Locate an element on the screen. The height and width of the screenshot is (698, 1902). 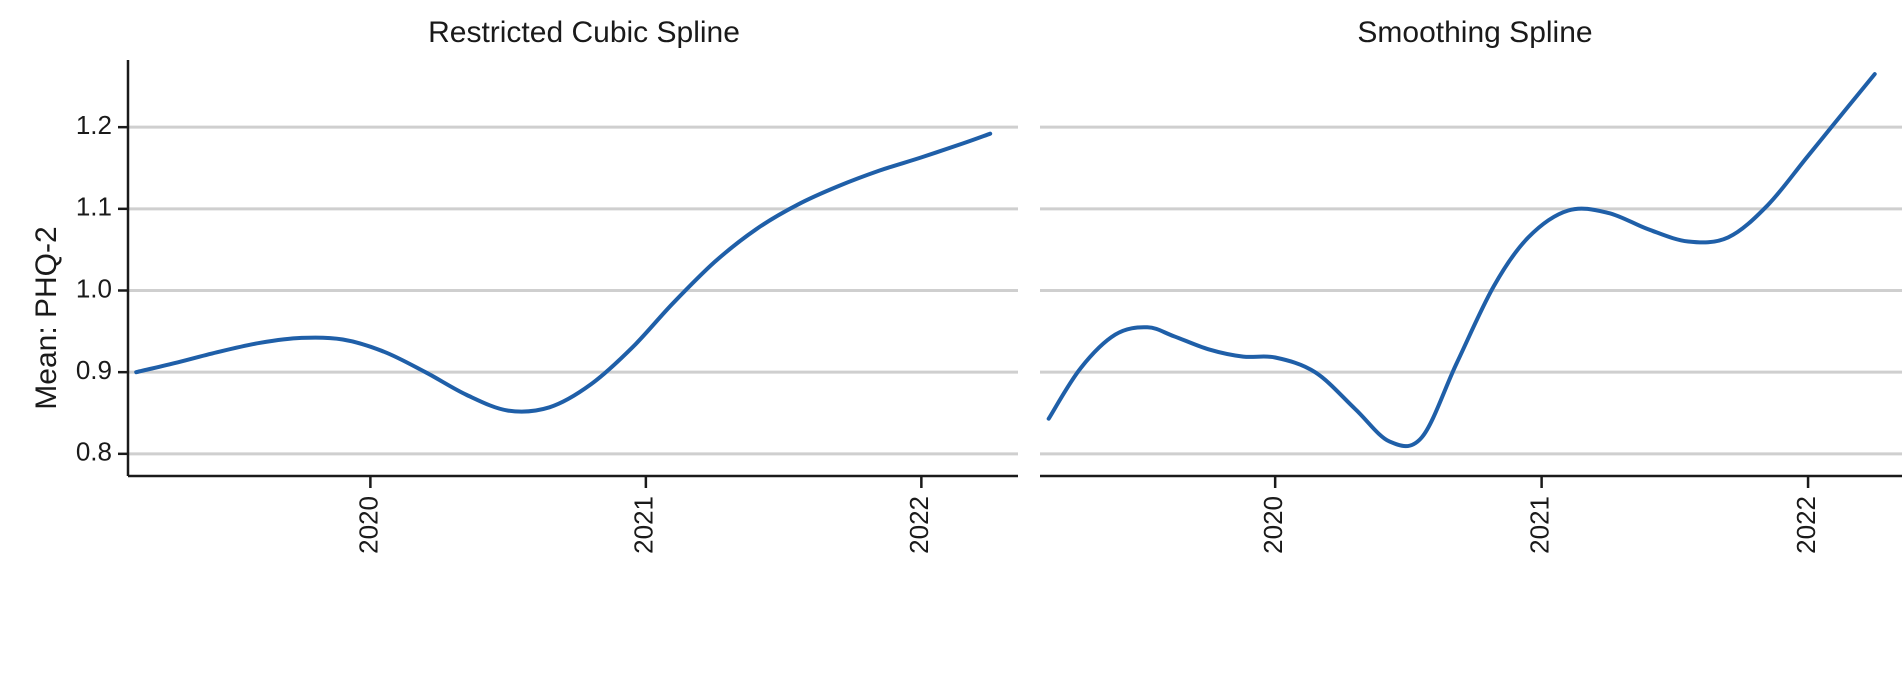
y-tick-label: 0.9 is located at coordinates (94, 370).